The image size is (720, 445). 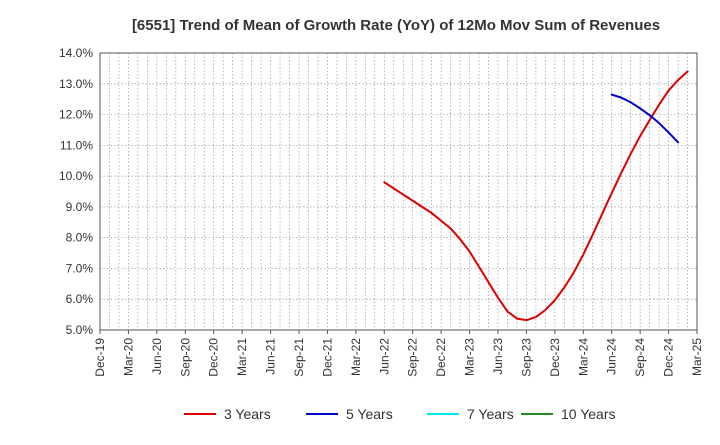 I want to click on series-line-5-years, so click(x=645, y=118).